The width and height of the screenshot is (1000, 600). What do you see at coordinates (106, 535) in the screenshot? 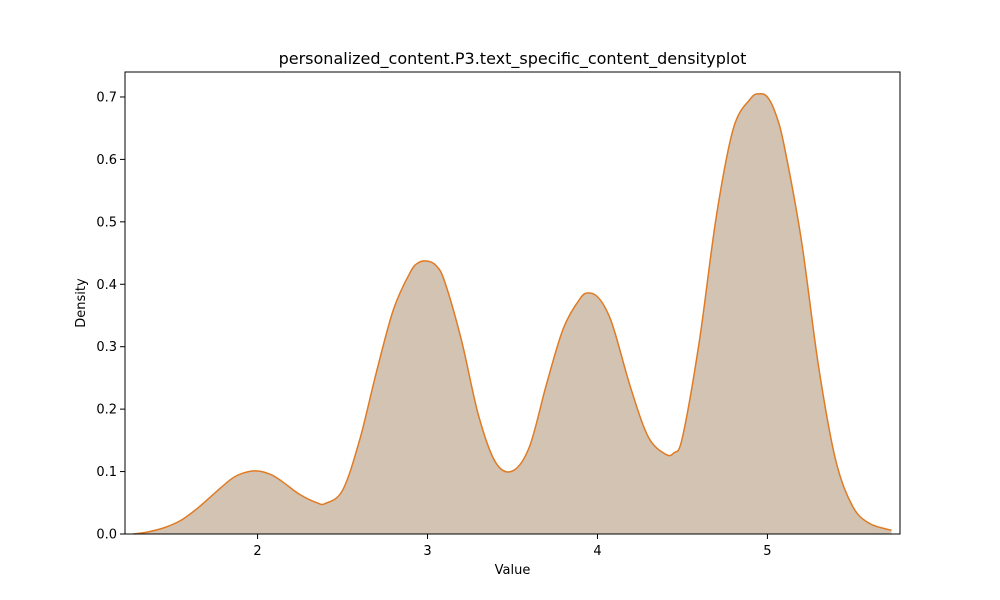
I see `y-tick-label: 0.0` at bounding box center [106, 535].